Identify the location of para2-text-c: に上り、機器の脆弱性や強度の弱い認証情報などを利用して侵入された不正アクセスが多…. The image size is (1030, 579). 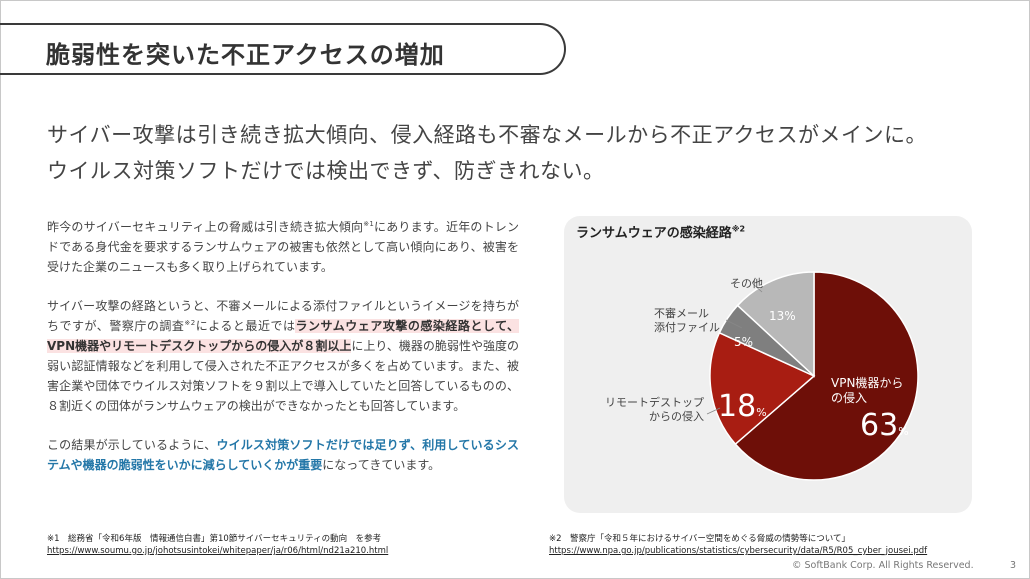
(283, 376).